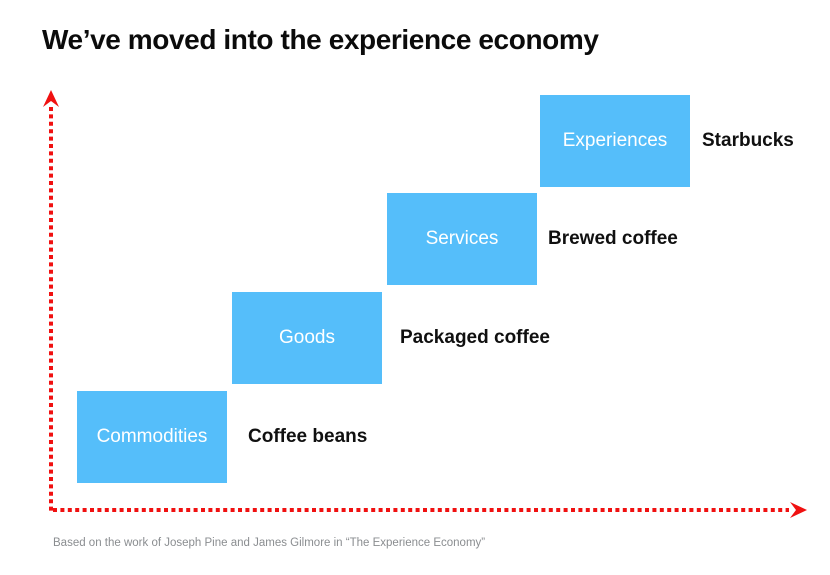 This screenshot has height=575, width=830. I want to click on stage-box-services: Services, so click(462, 239).